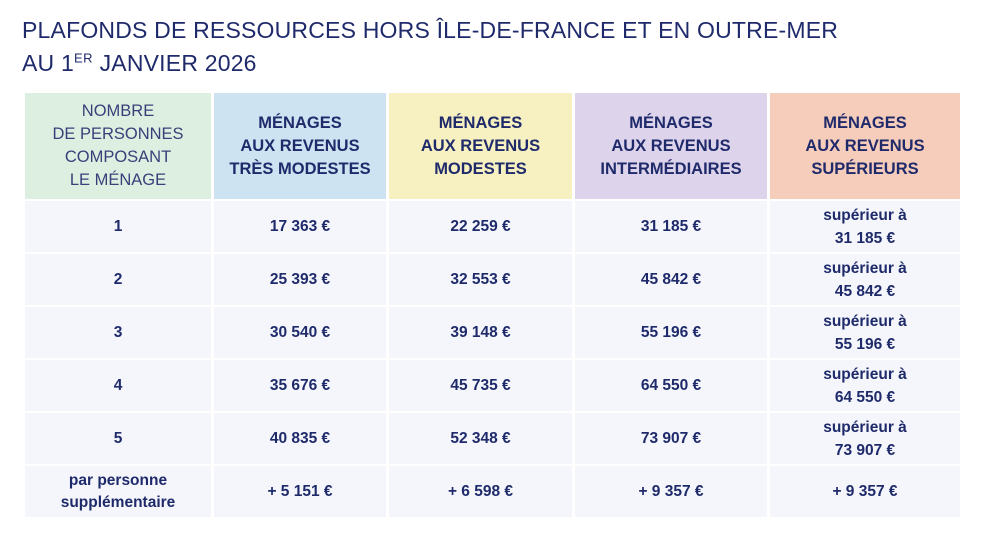 The image size is (994, 536). What do you see at coordinates (300, 279) in the screenshot?
I see `cell-very-modest: 25 393 €` at bounding box center [300, 279].